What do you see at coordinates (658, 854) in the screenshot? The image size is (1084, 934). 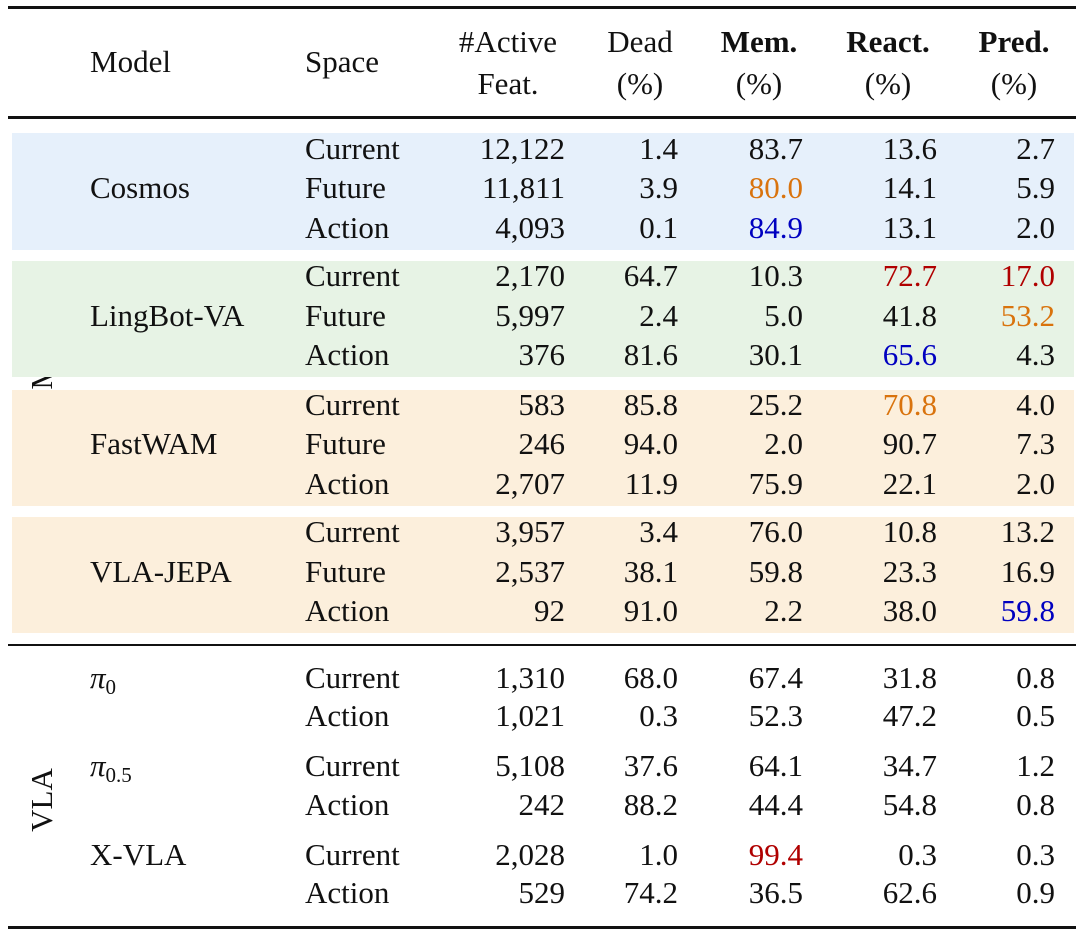 I see `value-cell: 1.0` at bounding box center [658, 854].